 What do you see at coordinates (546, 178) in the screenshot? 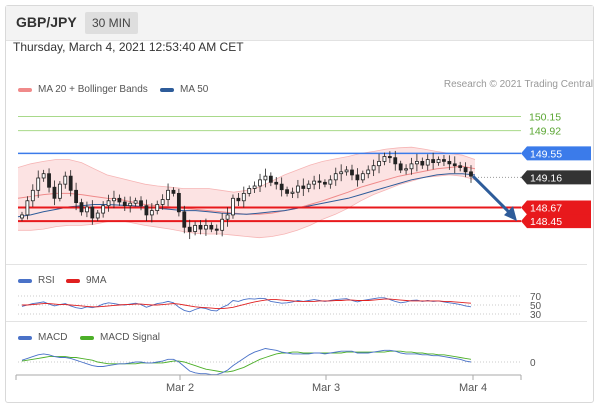
I see `level-label: 149.16` at bounding box center [546, 178].